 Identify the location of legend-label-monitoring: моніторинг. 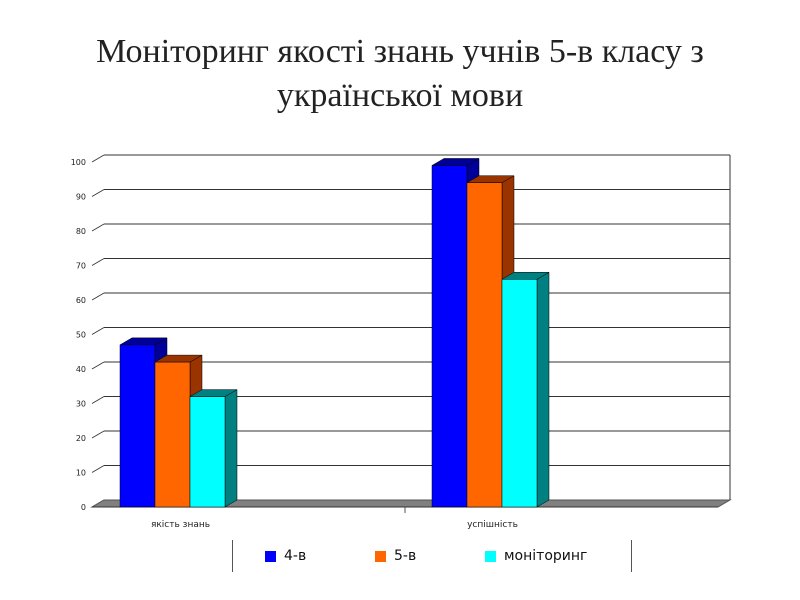
(546, 556).